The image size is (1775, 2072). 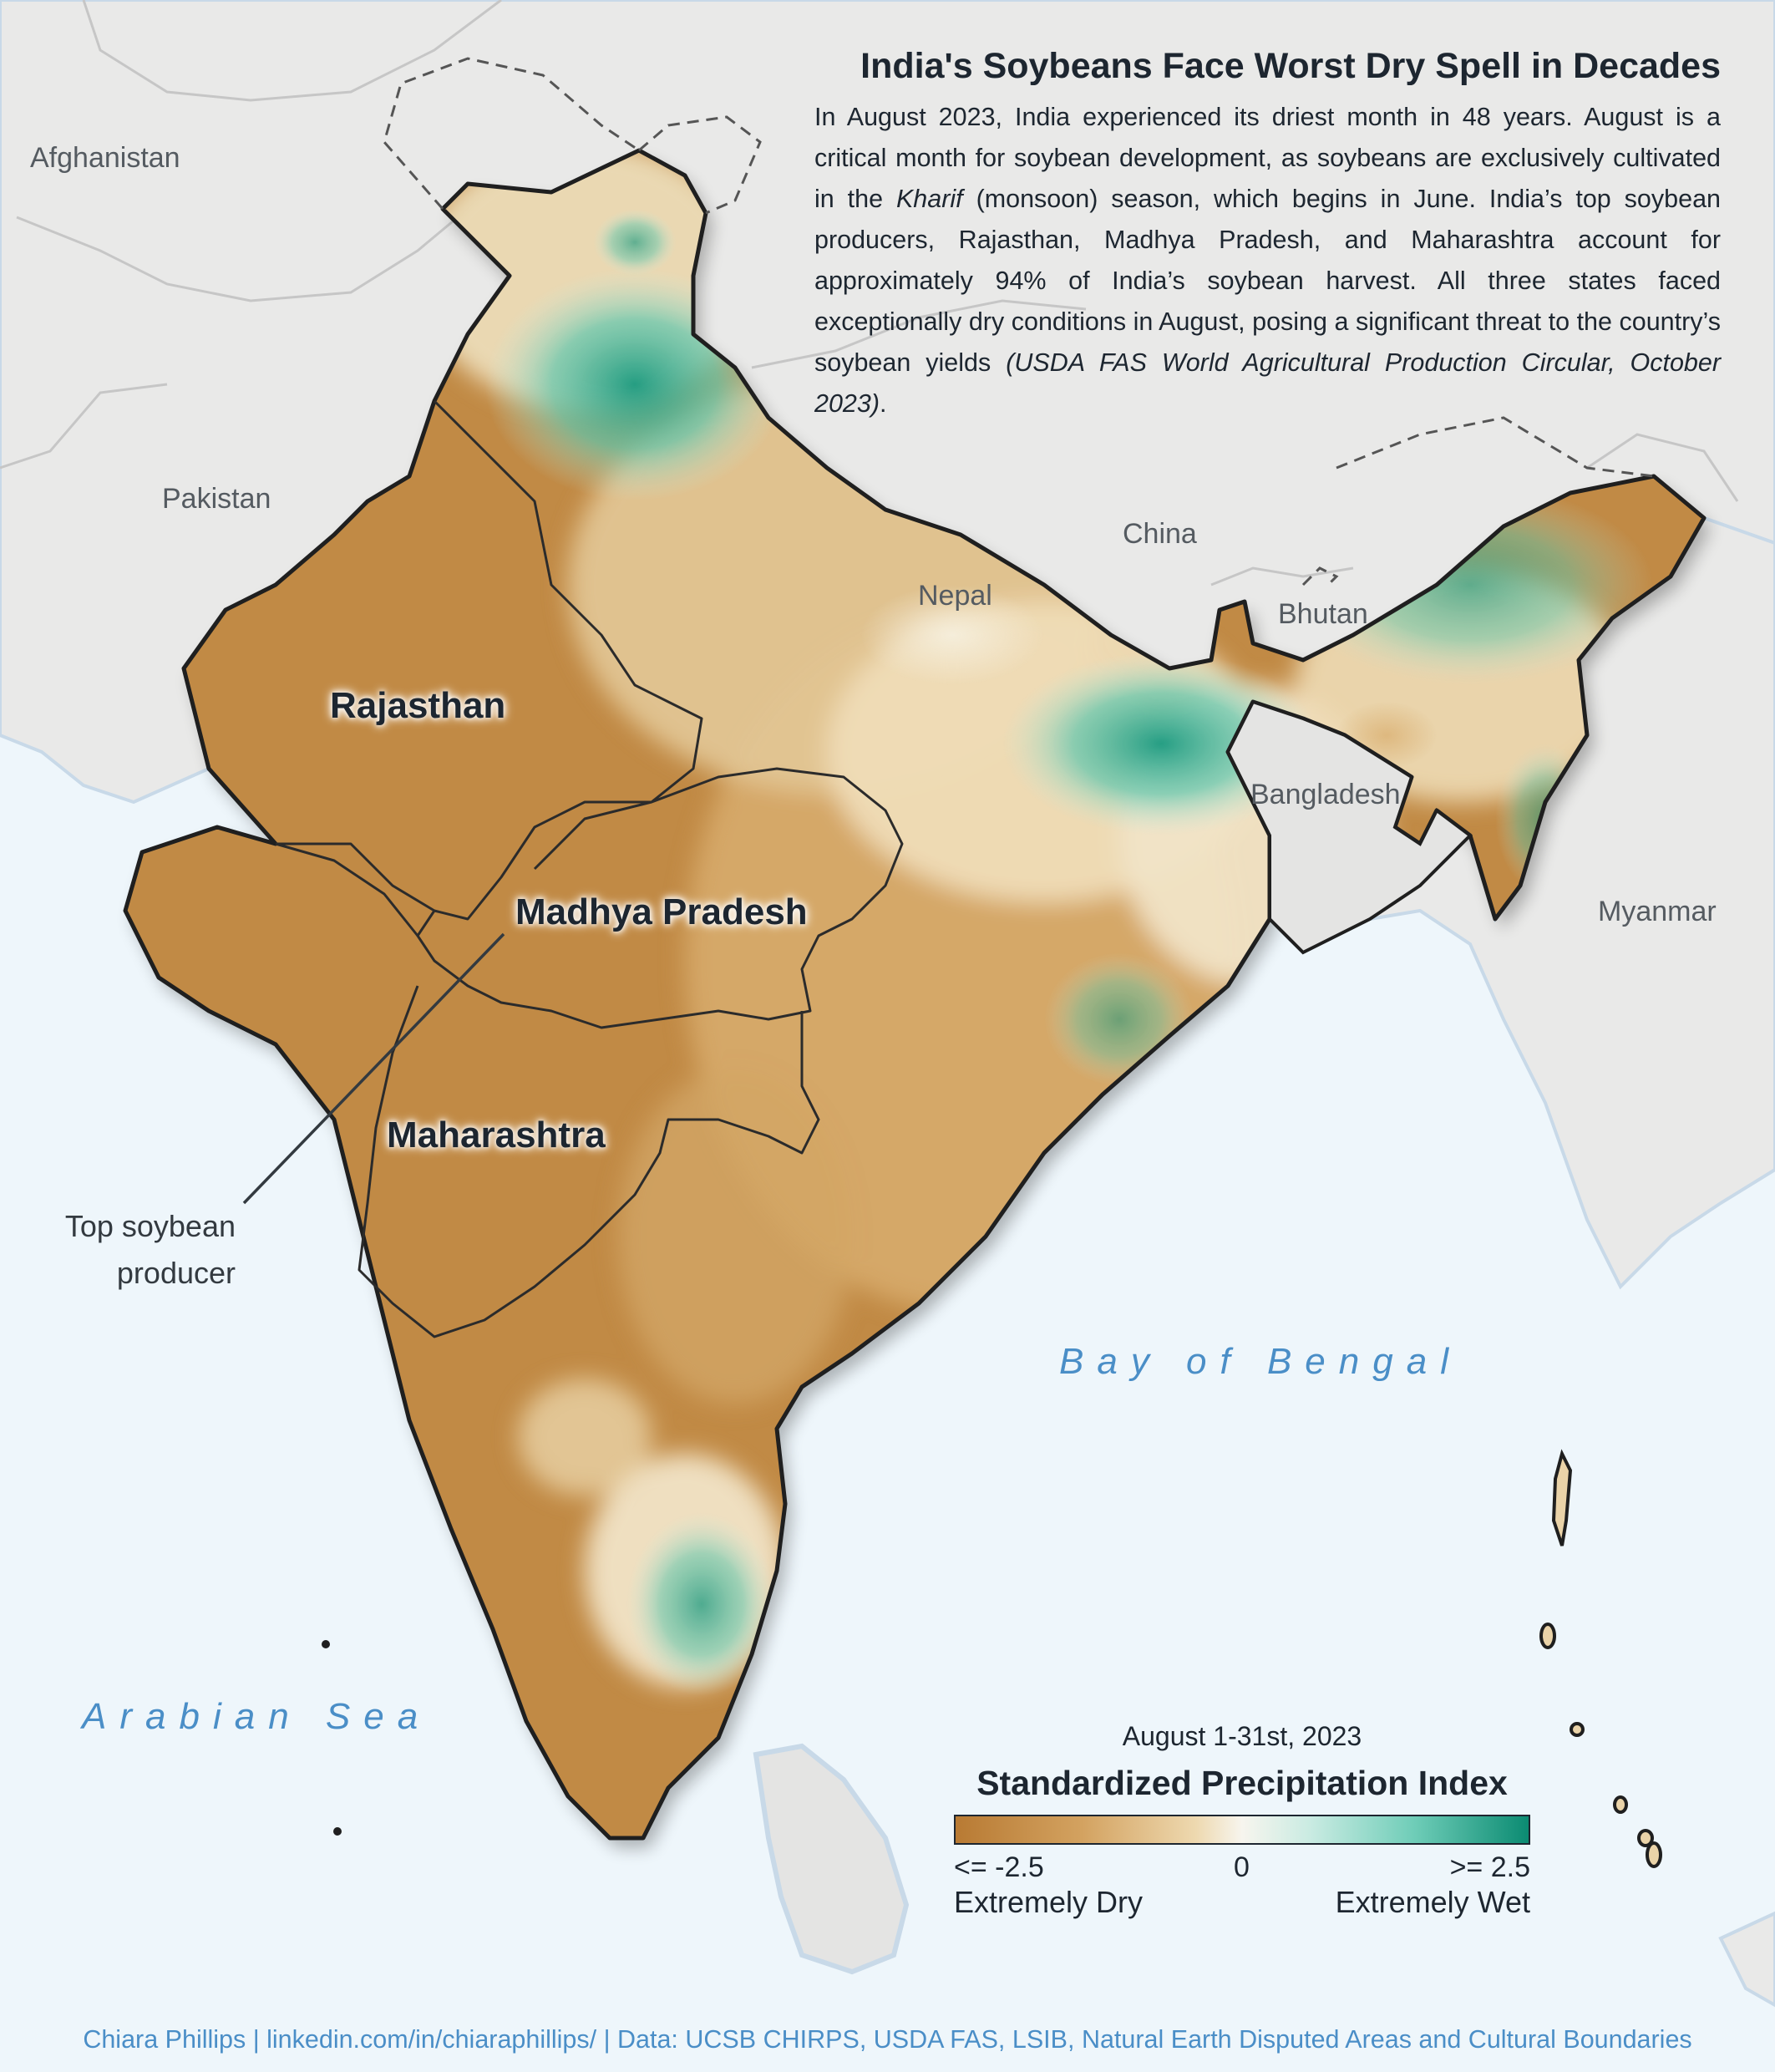 I want to click on callout-top-soybean-producer: Top soybean producer, so click(x=134, y=1250).